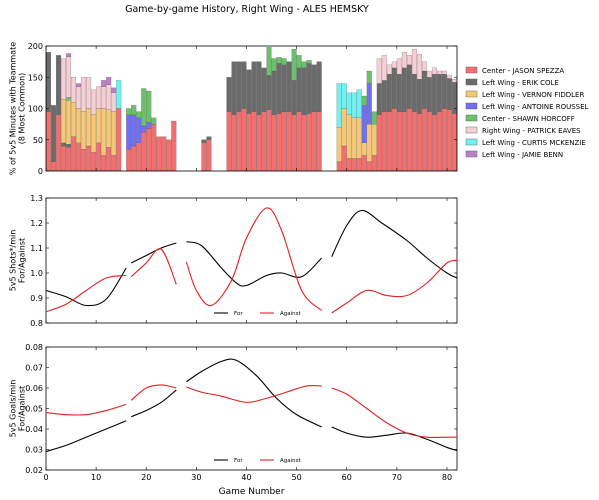  What do you see at coordinates (34, 450) in the screenshot?
I see `y-tick-label: 0.03` at bounding box center [34, 450].